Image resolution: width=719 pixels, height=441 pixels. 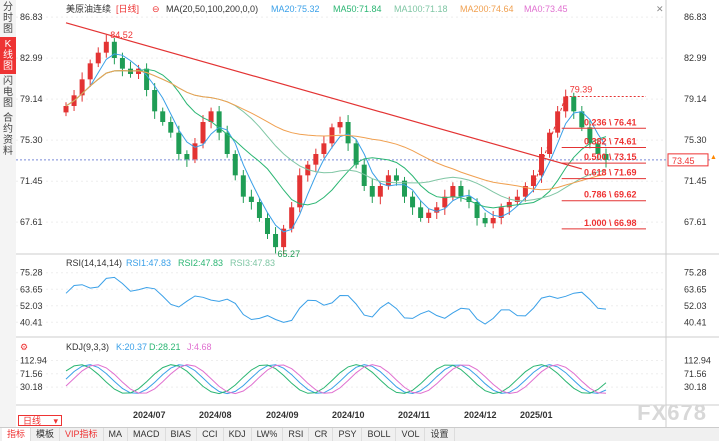 I want to click on tab-9: RSI, so click(x=296, y=434).